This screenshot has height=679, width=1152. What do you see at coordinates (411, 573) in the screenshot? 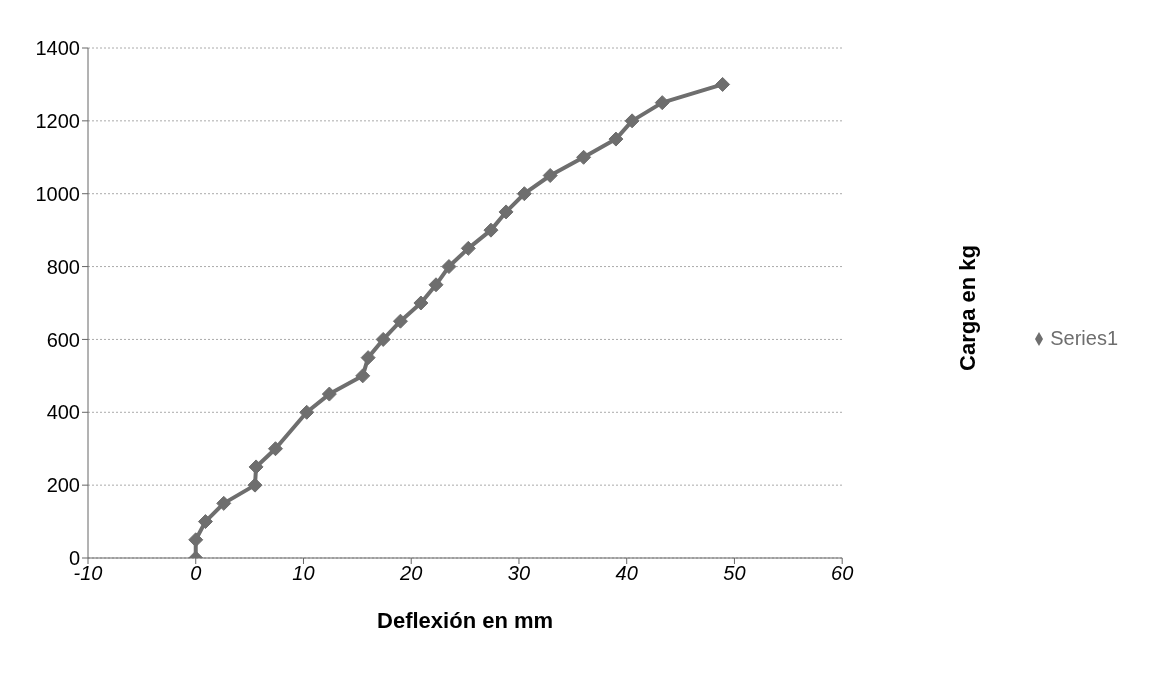
I see `x-tick-label: 20` at bounding box center [411, 573].